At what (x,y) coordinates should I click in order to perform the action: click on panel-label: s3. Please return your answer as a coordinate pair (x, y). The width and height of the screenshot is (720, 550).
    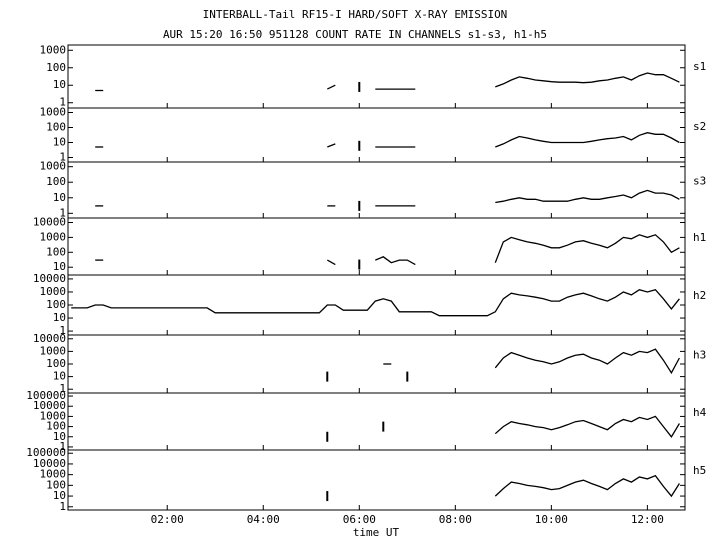
    Looking at the image, I should click on (699, 181).